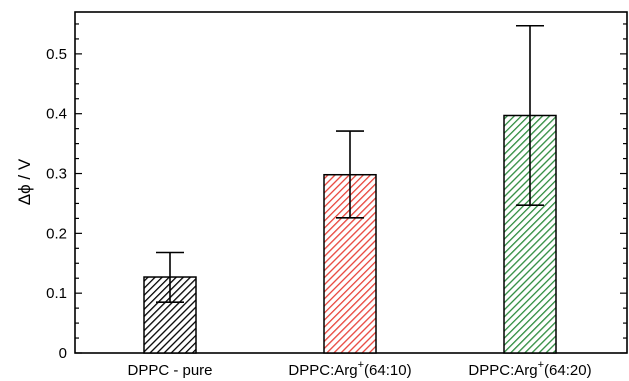  What do you see at coordinates (56, 54) in the screenshot?
I see `y-tick-label: 0.5` at bounding box center [56, 54].